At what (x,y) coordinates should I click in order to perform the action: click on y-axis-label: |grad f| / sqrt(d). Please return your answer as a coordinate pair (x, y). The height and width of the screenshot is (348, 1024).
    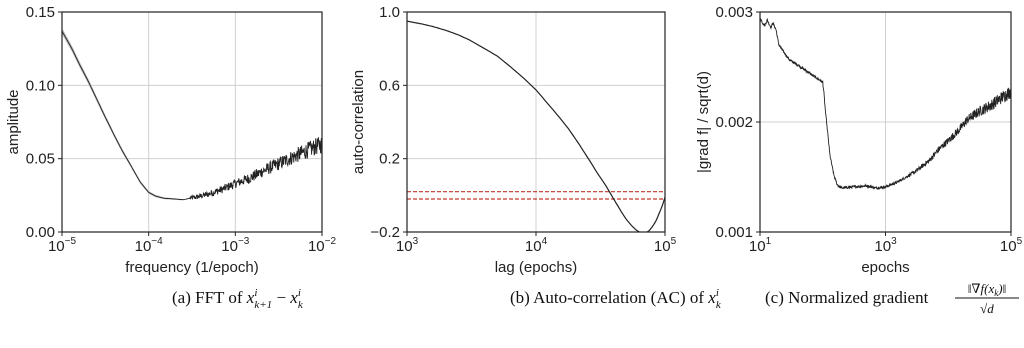
    Looking at the image, I should click on (703, 122).